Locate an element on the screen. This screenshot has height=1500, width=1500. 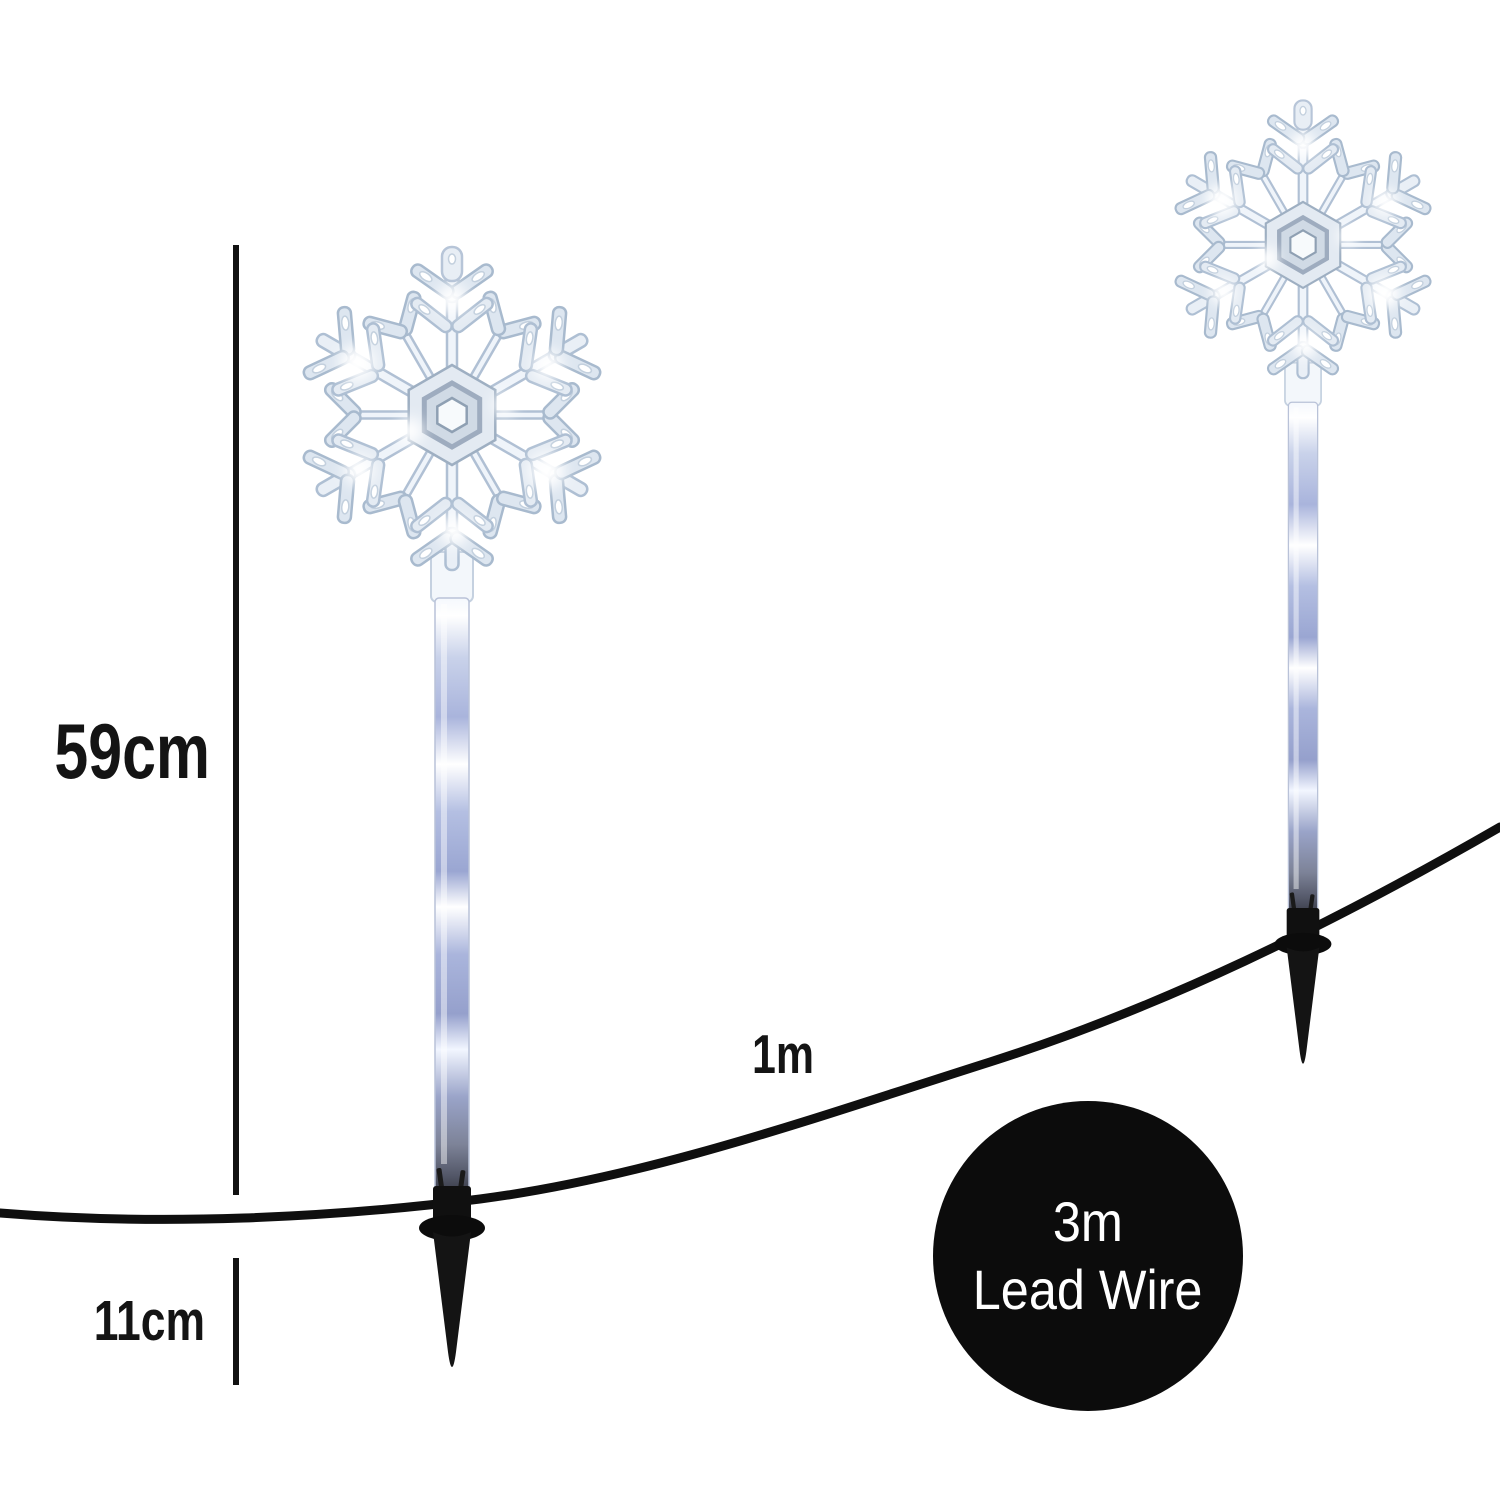
height-dimension-line is located at coordinates (236, 720).